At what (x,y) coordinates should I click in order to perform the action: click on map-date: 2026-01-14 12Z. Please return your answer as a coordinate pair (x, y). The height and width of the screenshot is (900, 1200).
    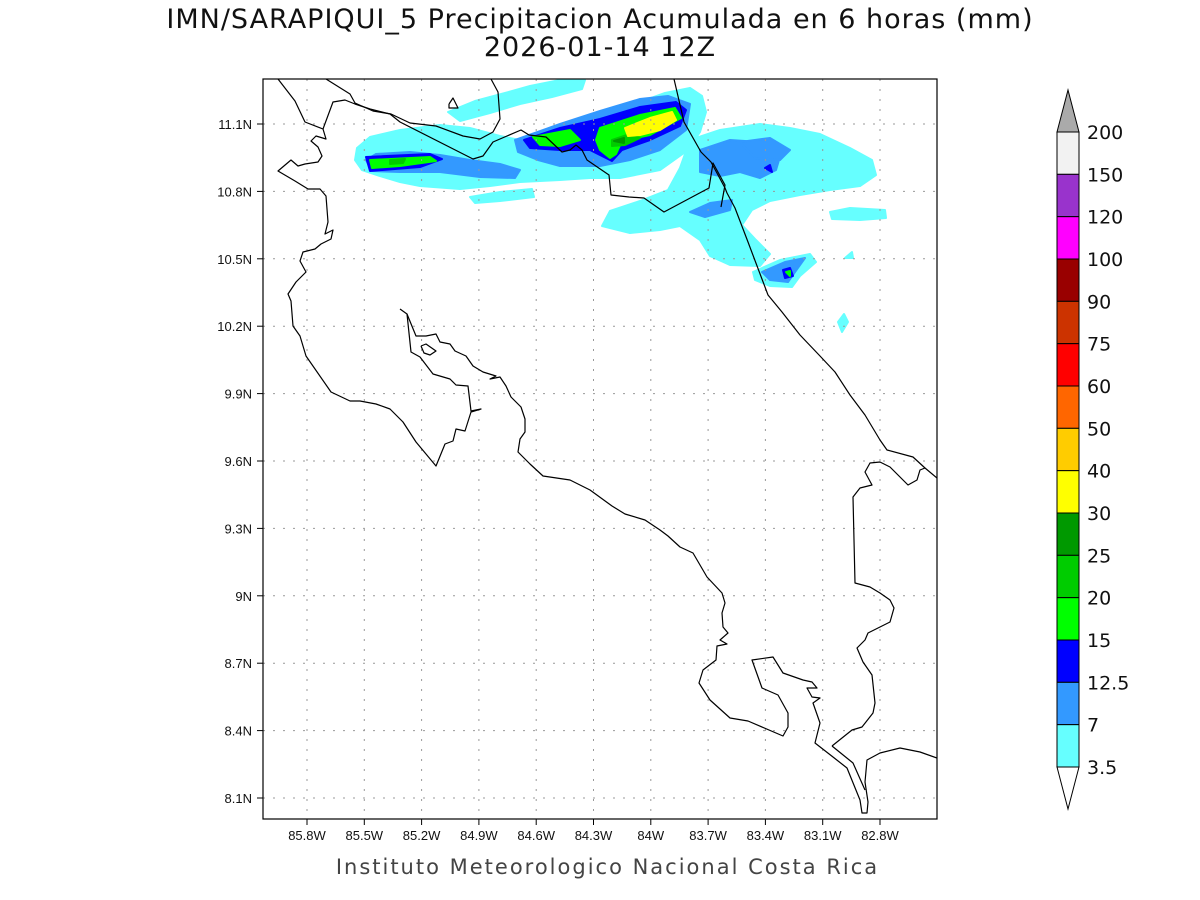
    Looking at the image, I should click on (600, 47).